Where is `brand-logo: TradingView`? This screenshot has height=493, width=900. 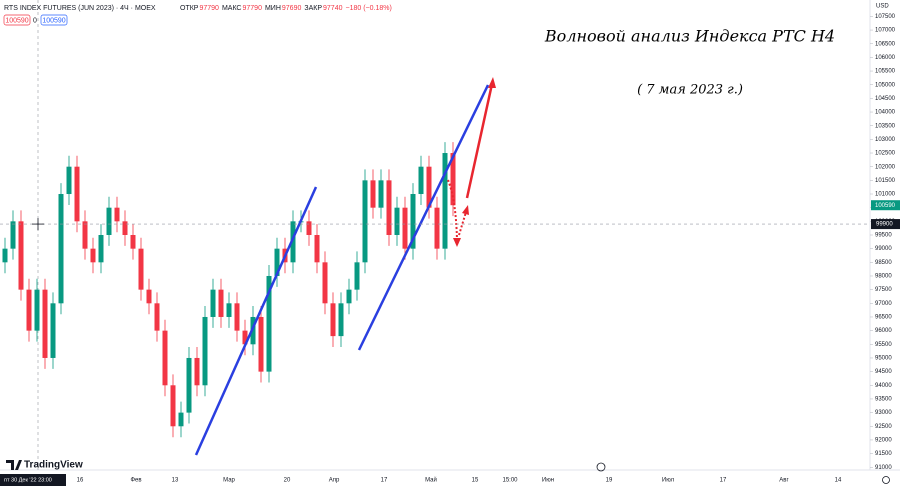
brand-logo: TradingView is located at coordinates (44, 465).